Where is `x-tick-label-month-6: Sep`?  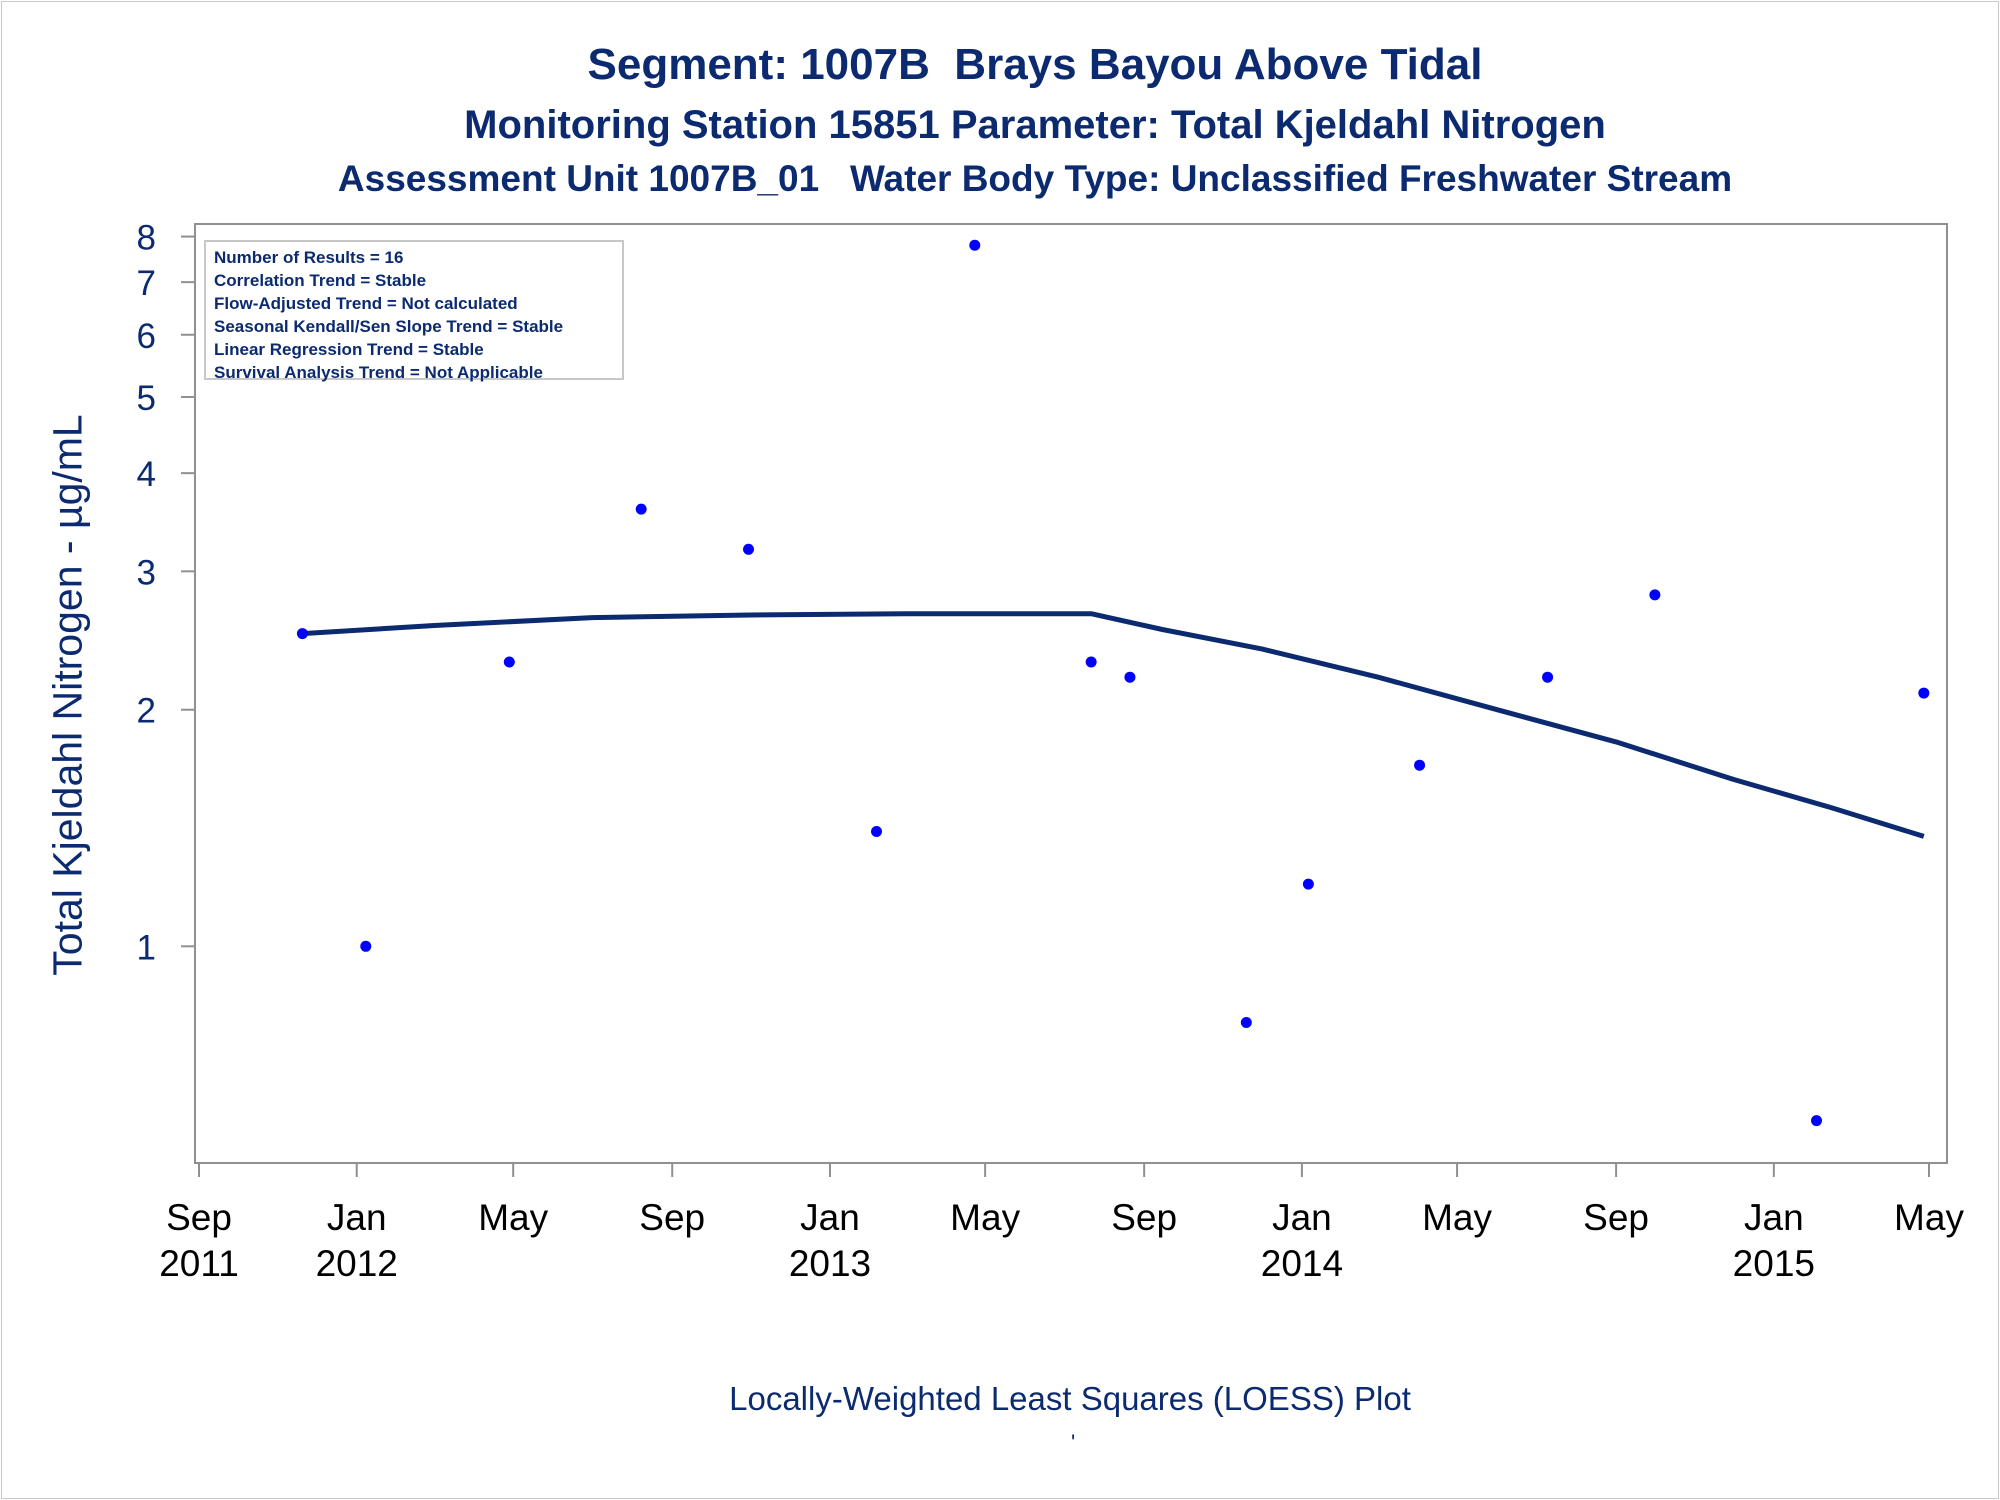
x-tick-label-month-6: Sep is located at coordinates (1144, 1217).